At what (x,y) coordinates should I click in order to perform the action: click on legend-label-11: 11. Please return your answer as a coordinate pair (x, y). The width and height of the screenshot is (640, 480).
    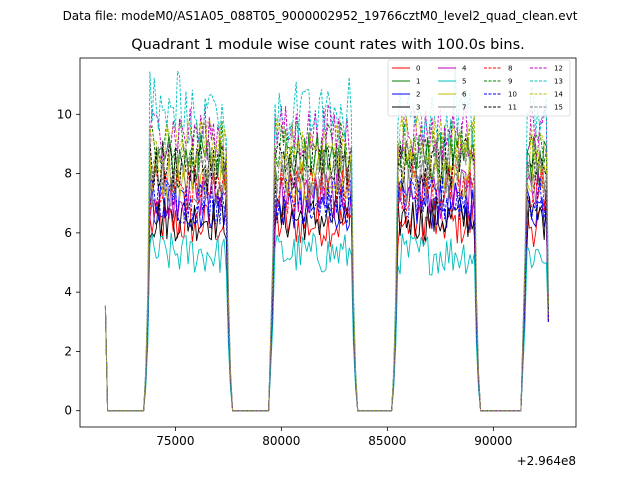
    Looking at the image, I should click on (512, 108).